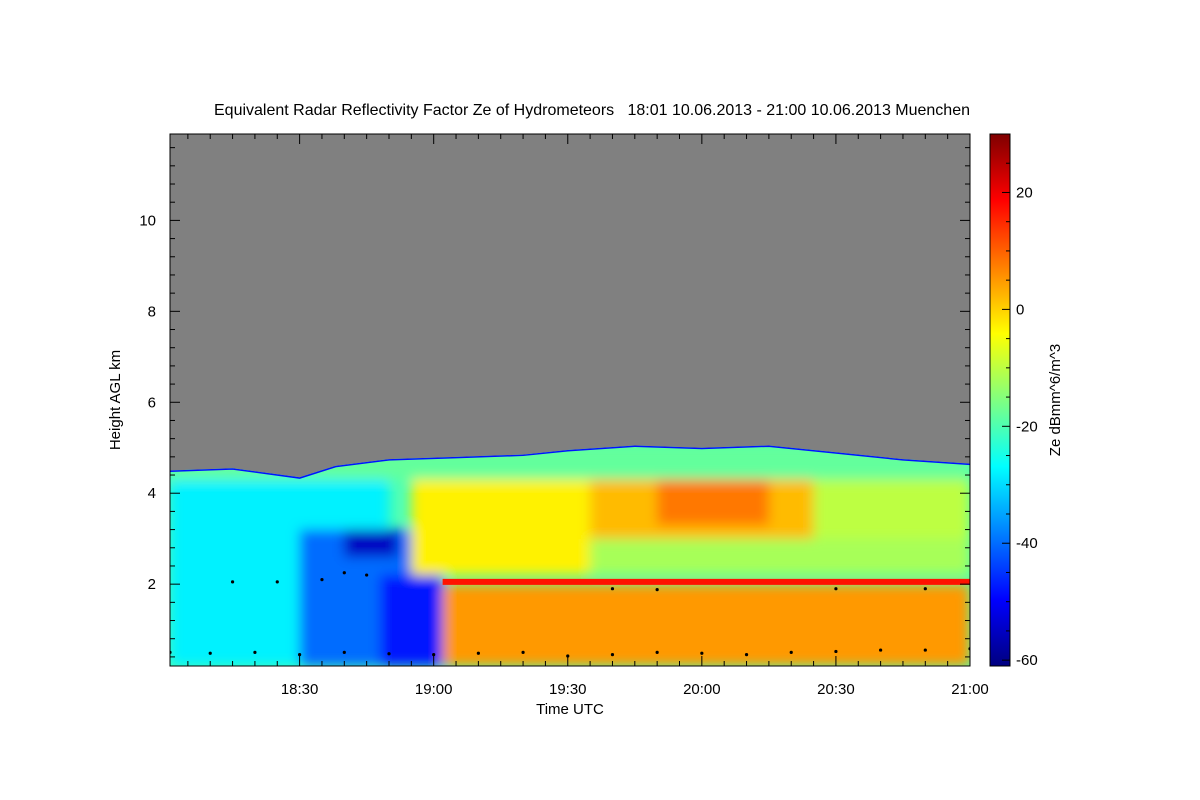 This screenshot has height=800, width=1200. Describe the element at coordinates (152, 584) in the screenshot. I see `y-tick-label: 2` at that location.